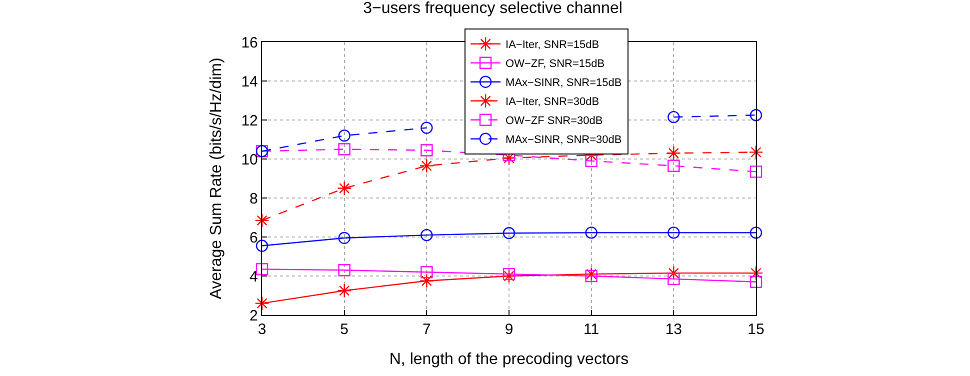  Describe the element at coordinates (426, 329) in the screenshot. I see `x-tick-label: 7` at that location.